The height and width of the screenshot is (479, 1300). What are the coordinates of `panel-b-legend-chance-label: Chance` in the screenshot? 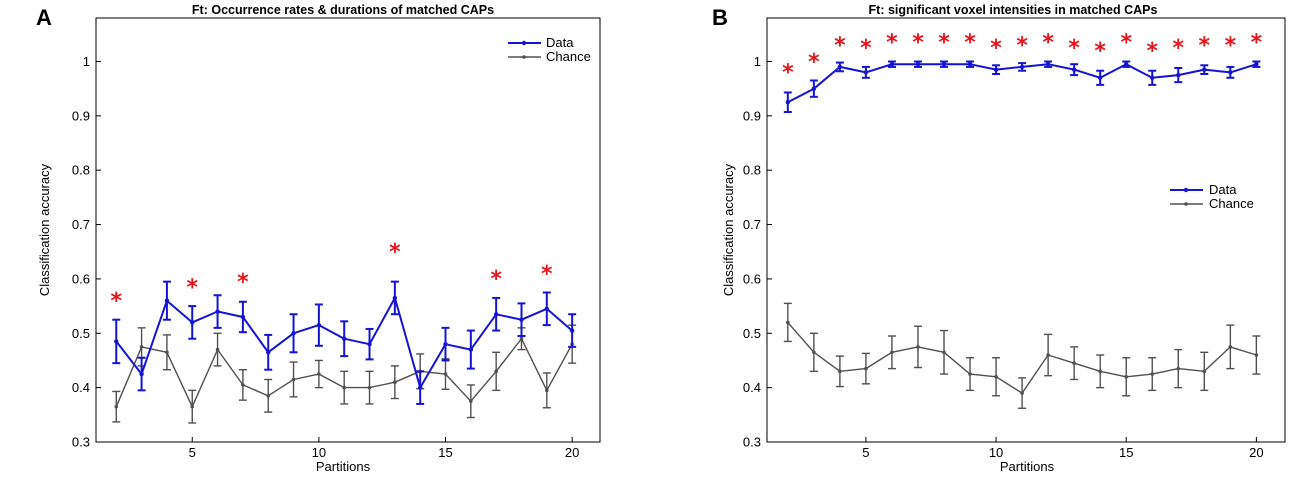 It's located at (1231, 203).